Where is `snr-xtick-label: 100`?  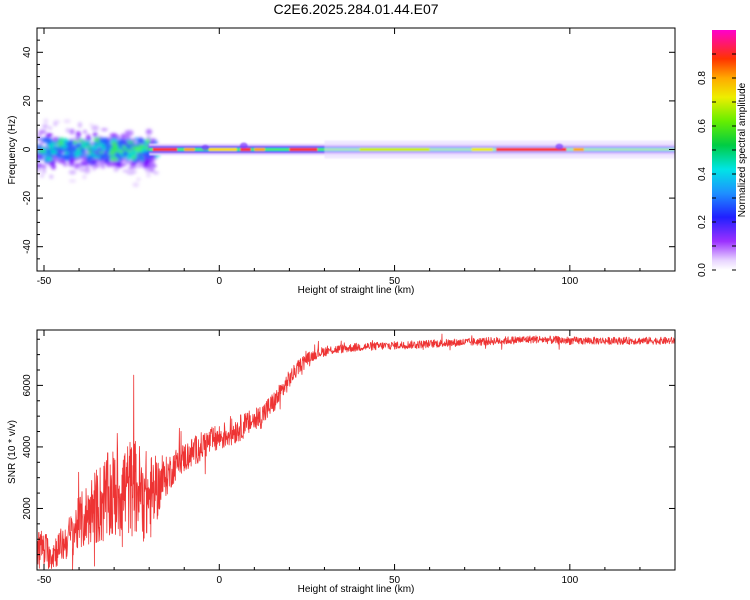 snr-xtick-label: 100 is located at coordinates (569, 580).